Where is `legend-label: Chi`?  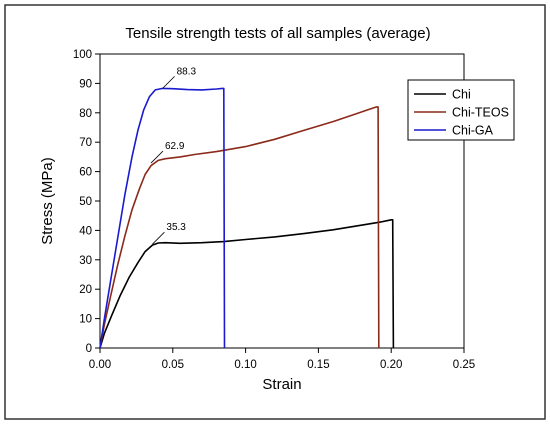
legend-label: Chi is located at coordinates (461, 95).